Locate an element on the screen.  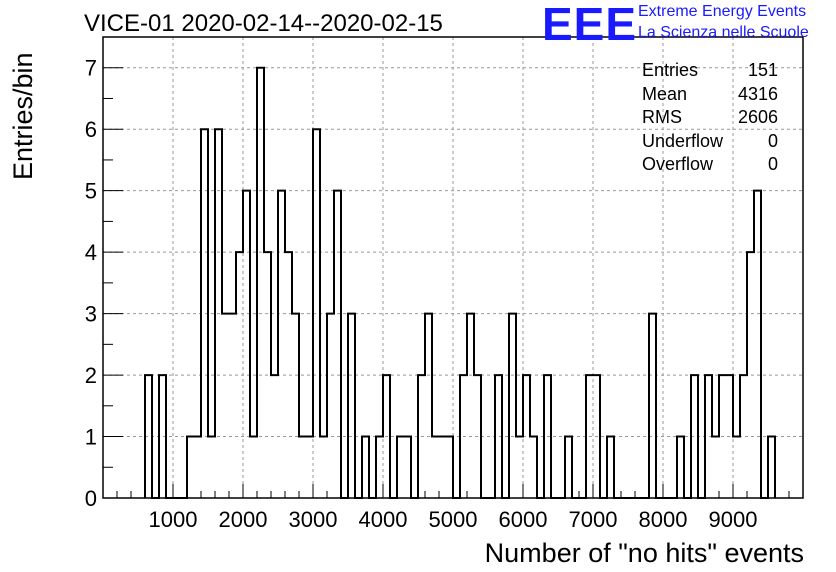
y-tick-label: 3 is located at coordinates (91, 314).